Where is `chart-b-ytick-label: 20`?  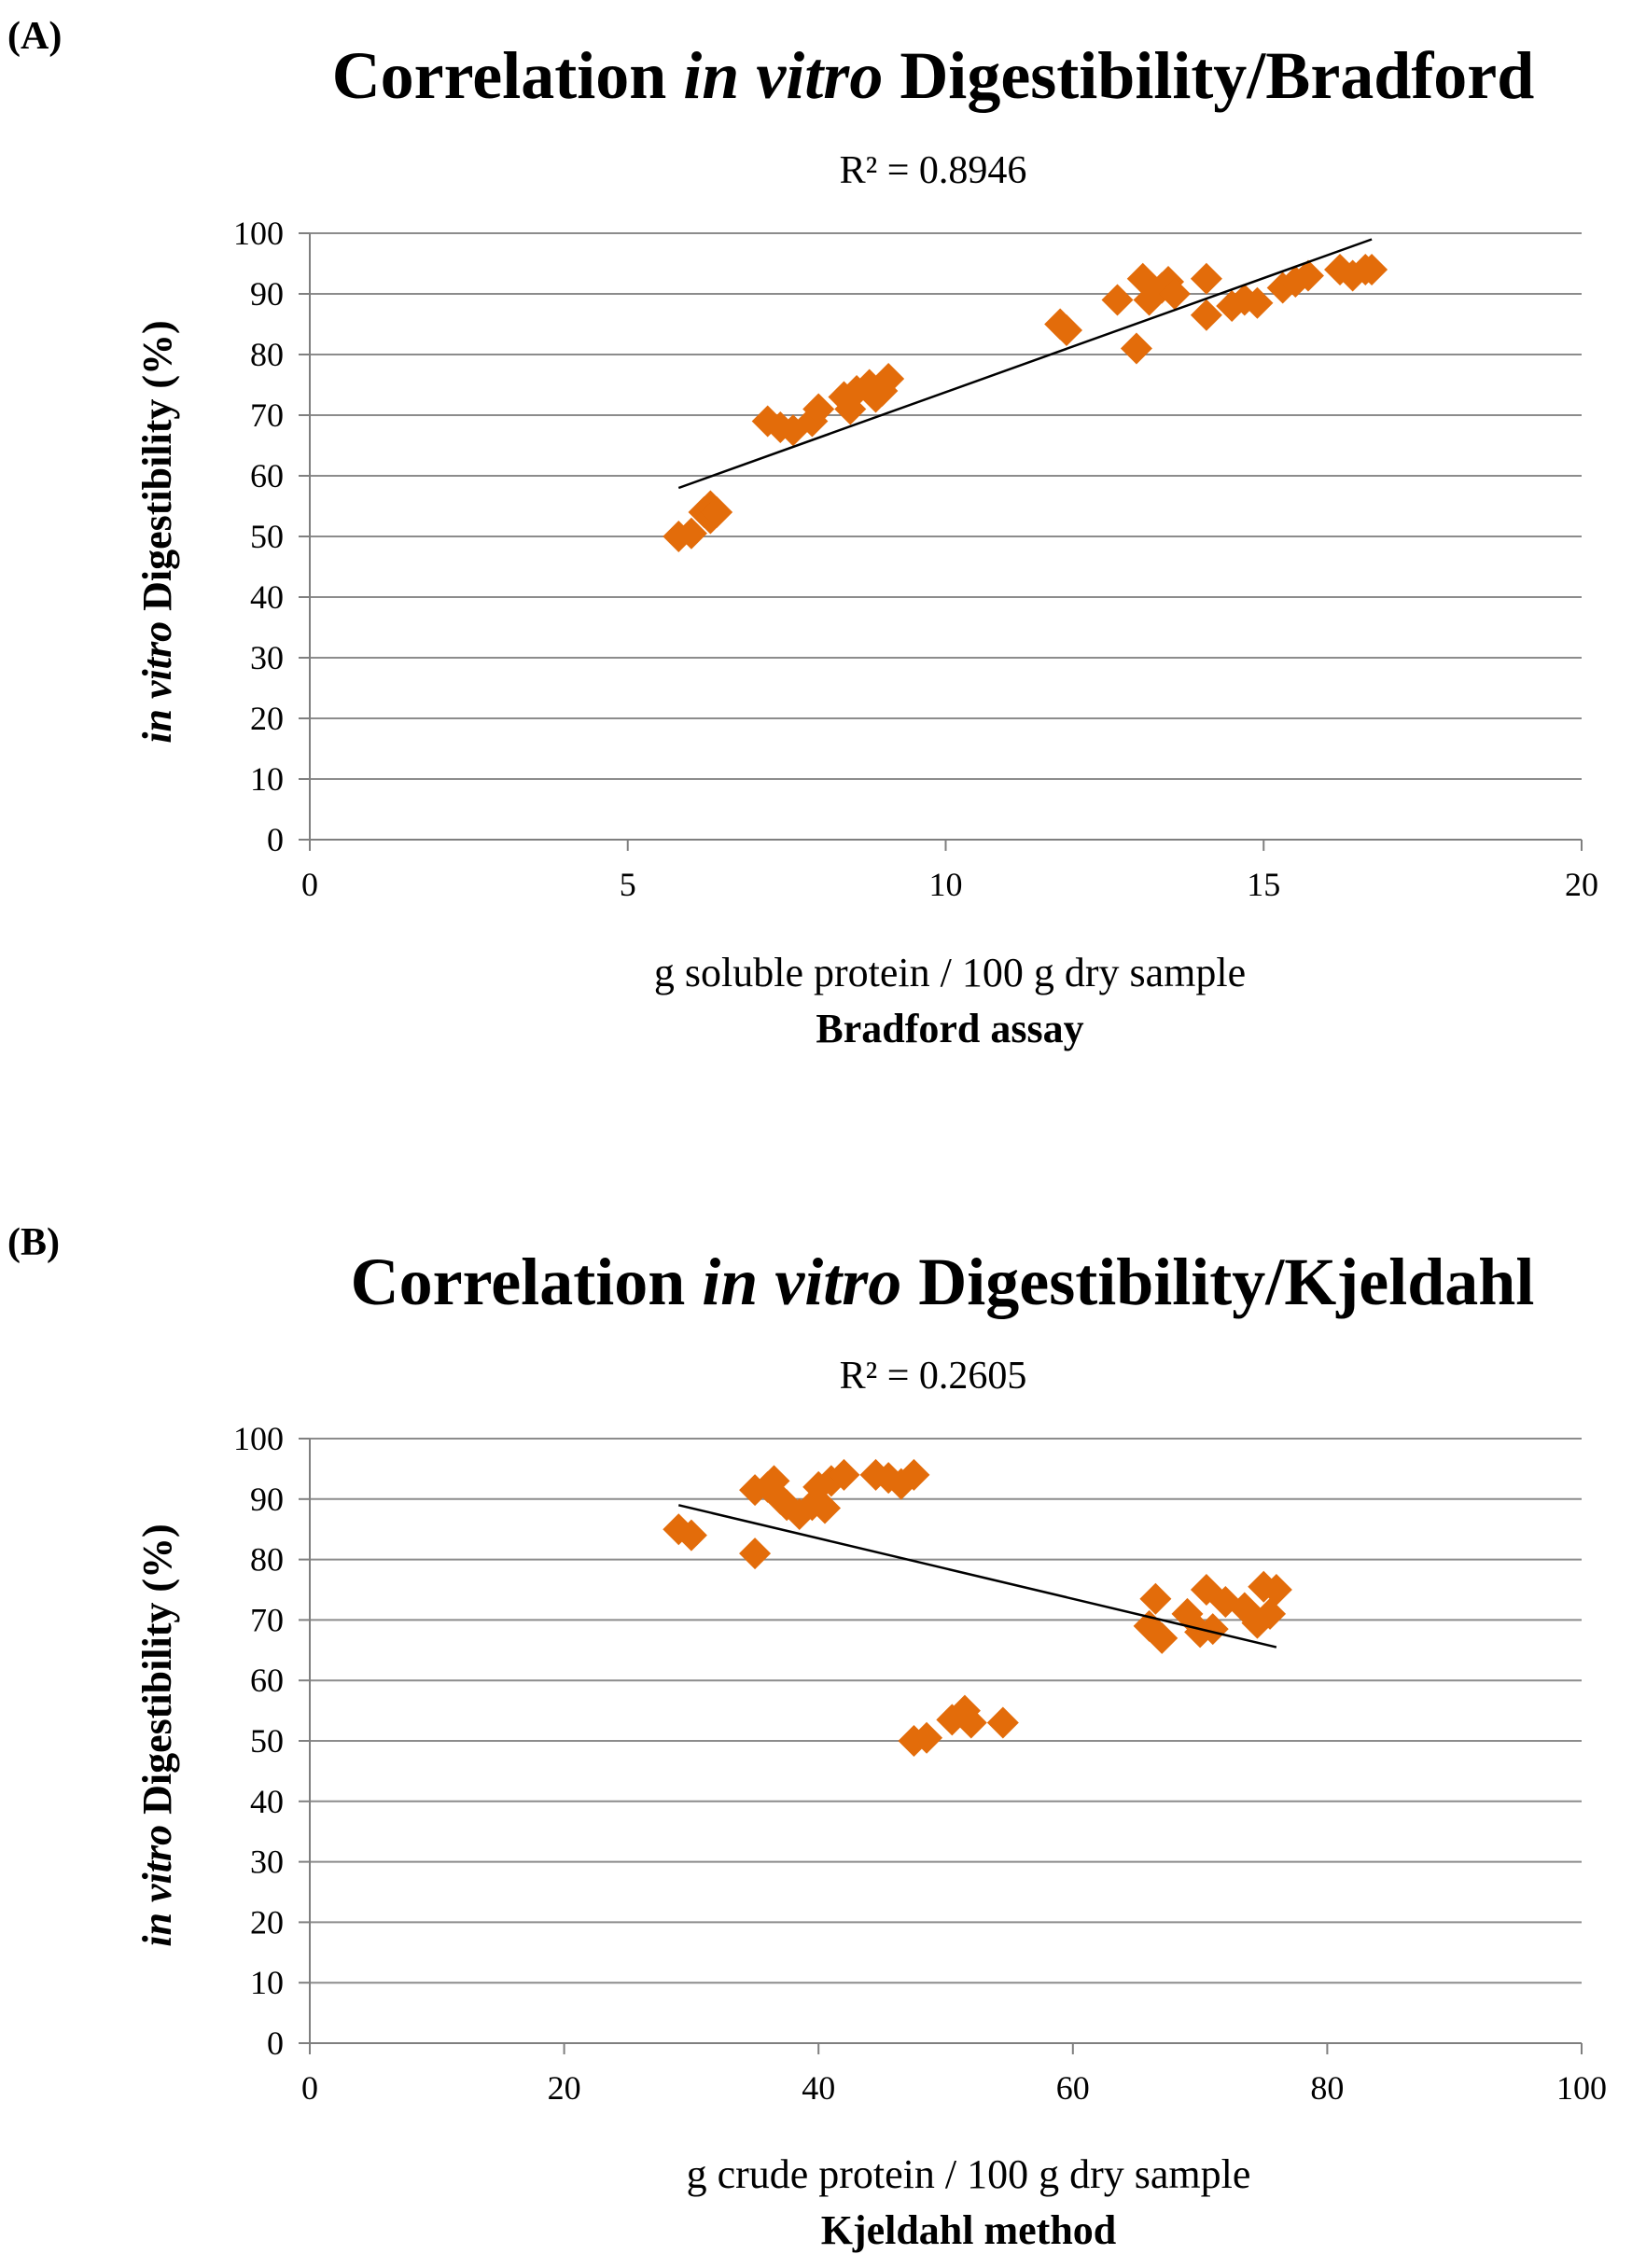 chart-b-ytick-label: 20 is located at coordinates (267, 1922).